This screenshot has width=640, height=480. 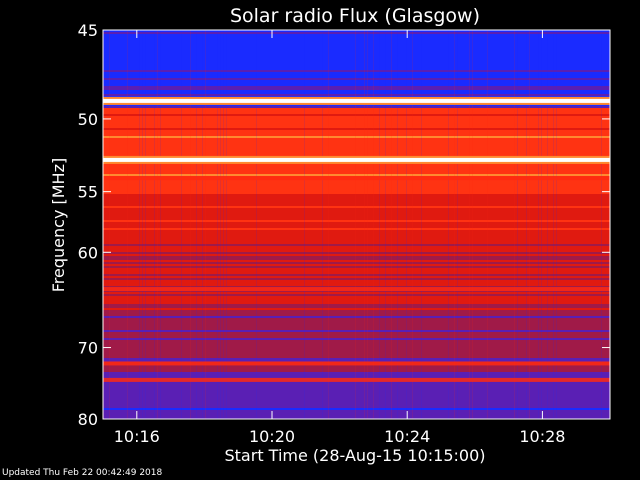 What do you see at coordinates (88, 252) in the screenshot?
I see `y-tick-label: 60` at bounding box center [88, 252].